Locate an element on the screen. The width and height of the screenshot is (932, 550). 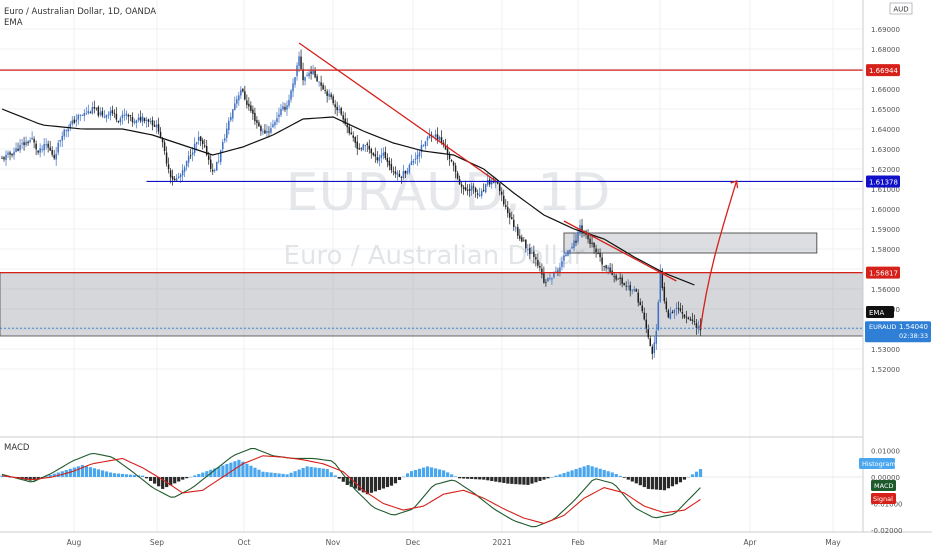
bar-countdown: 02:38:33 is located at coordinates (913, 336).